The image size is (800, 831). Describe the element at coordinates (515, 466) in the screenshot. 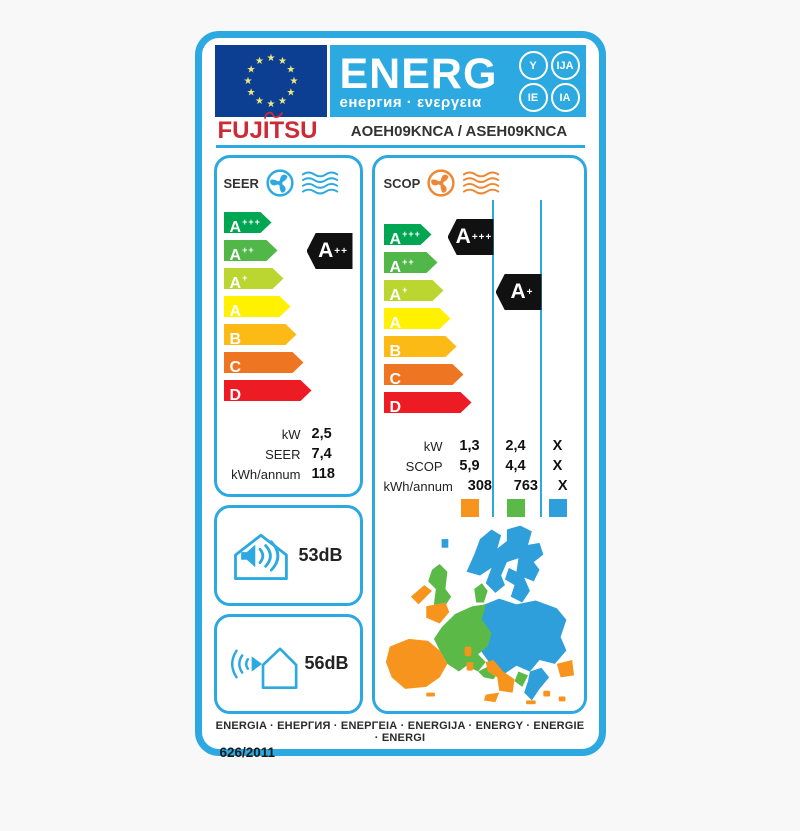

I see `table-value: 4,4` at that location.